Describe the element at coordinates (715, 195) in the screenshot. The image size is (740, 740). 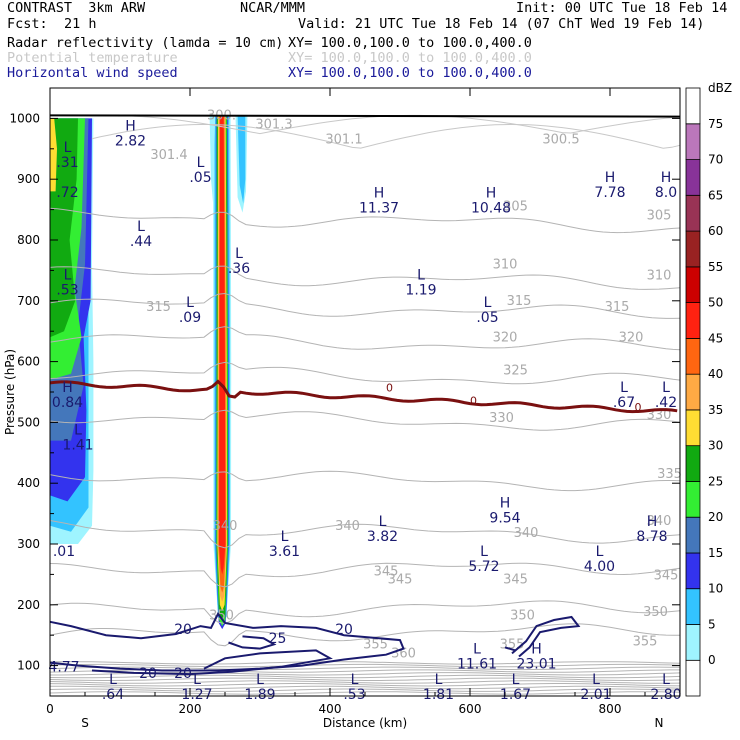
I see `colorbar-level: 65` at that location.